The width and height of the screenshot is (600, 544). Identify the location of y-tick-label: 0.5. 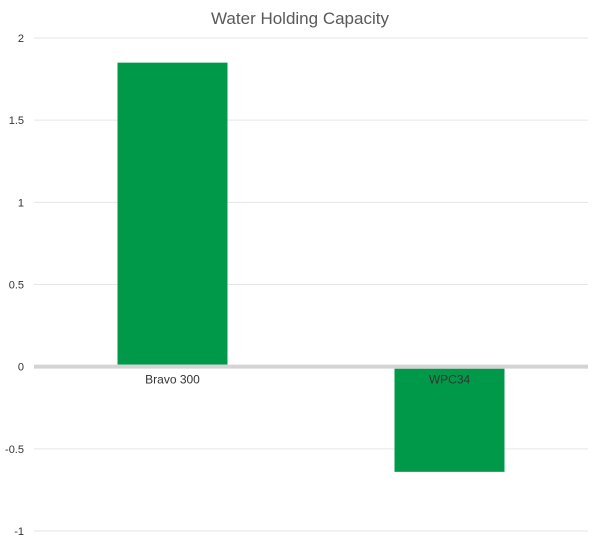
(16, 286).